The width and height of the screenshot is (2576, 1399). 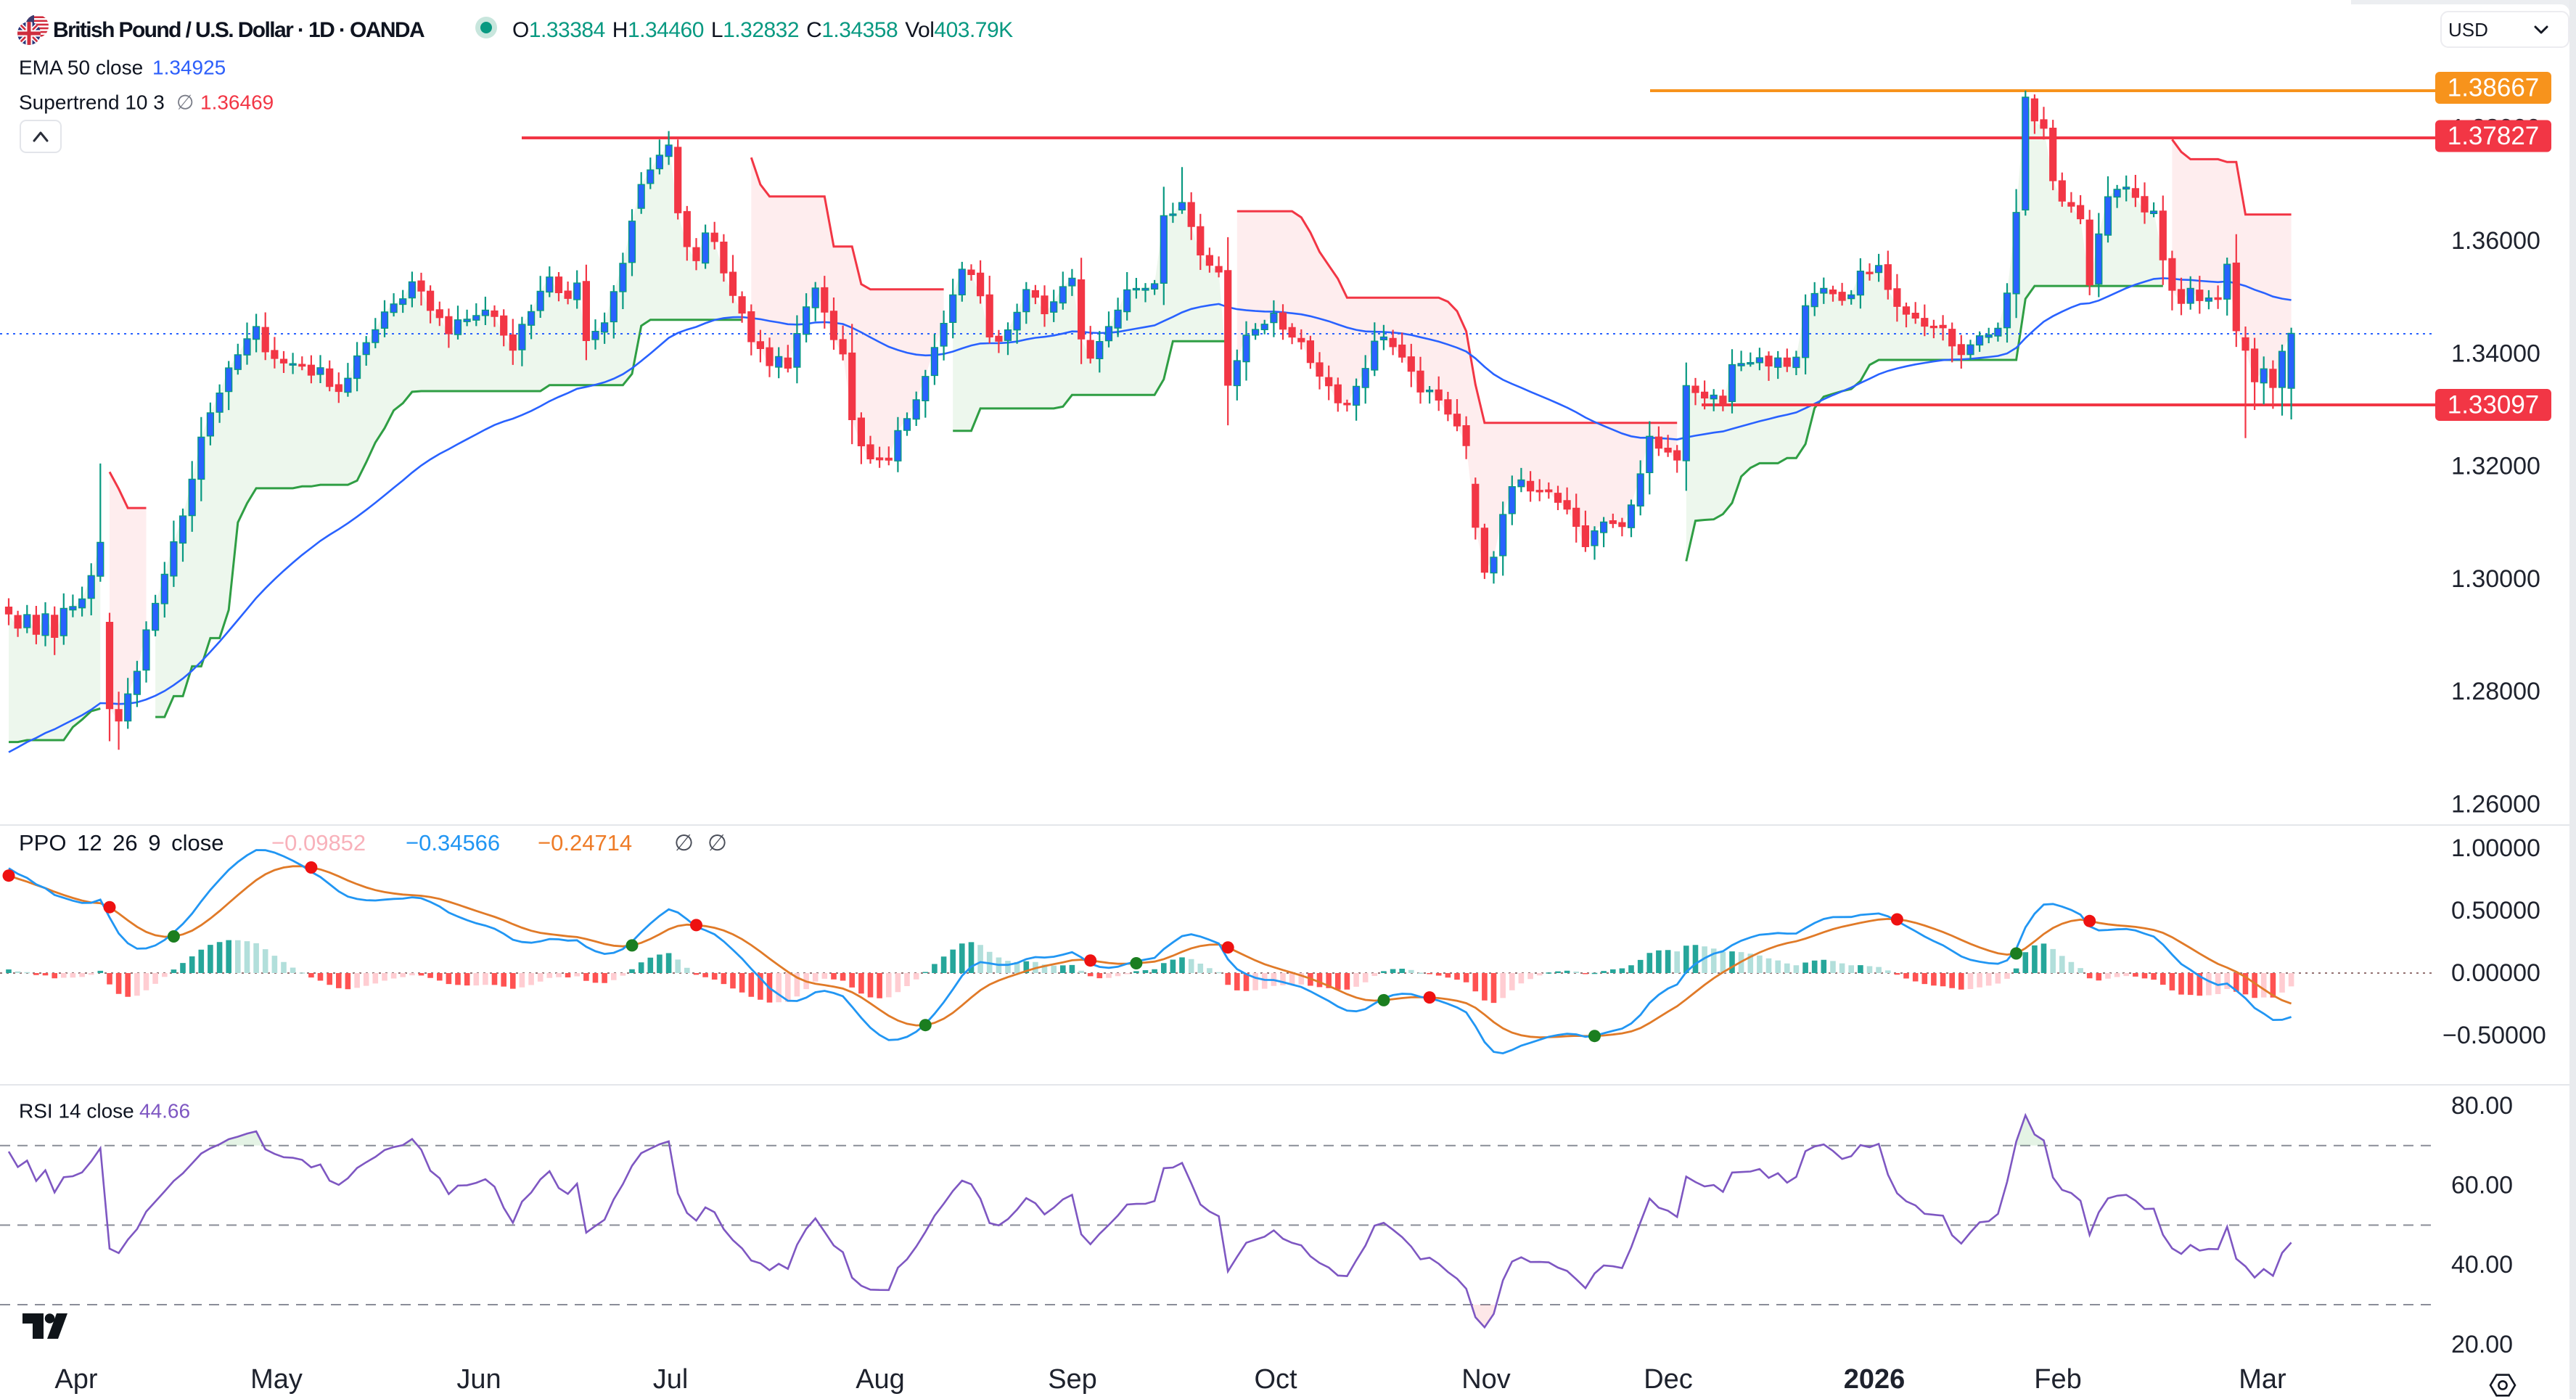 What do you see at coordinates (585, 843) in the screenshot?
I see `svg-text: −0.24714` at bounding box center [585, 843].